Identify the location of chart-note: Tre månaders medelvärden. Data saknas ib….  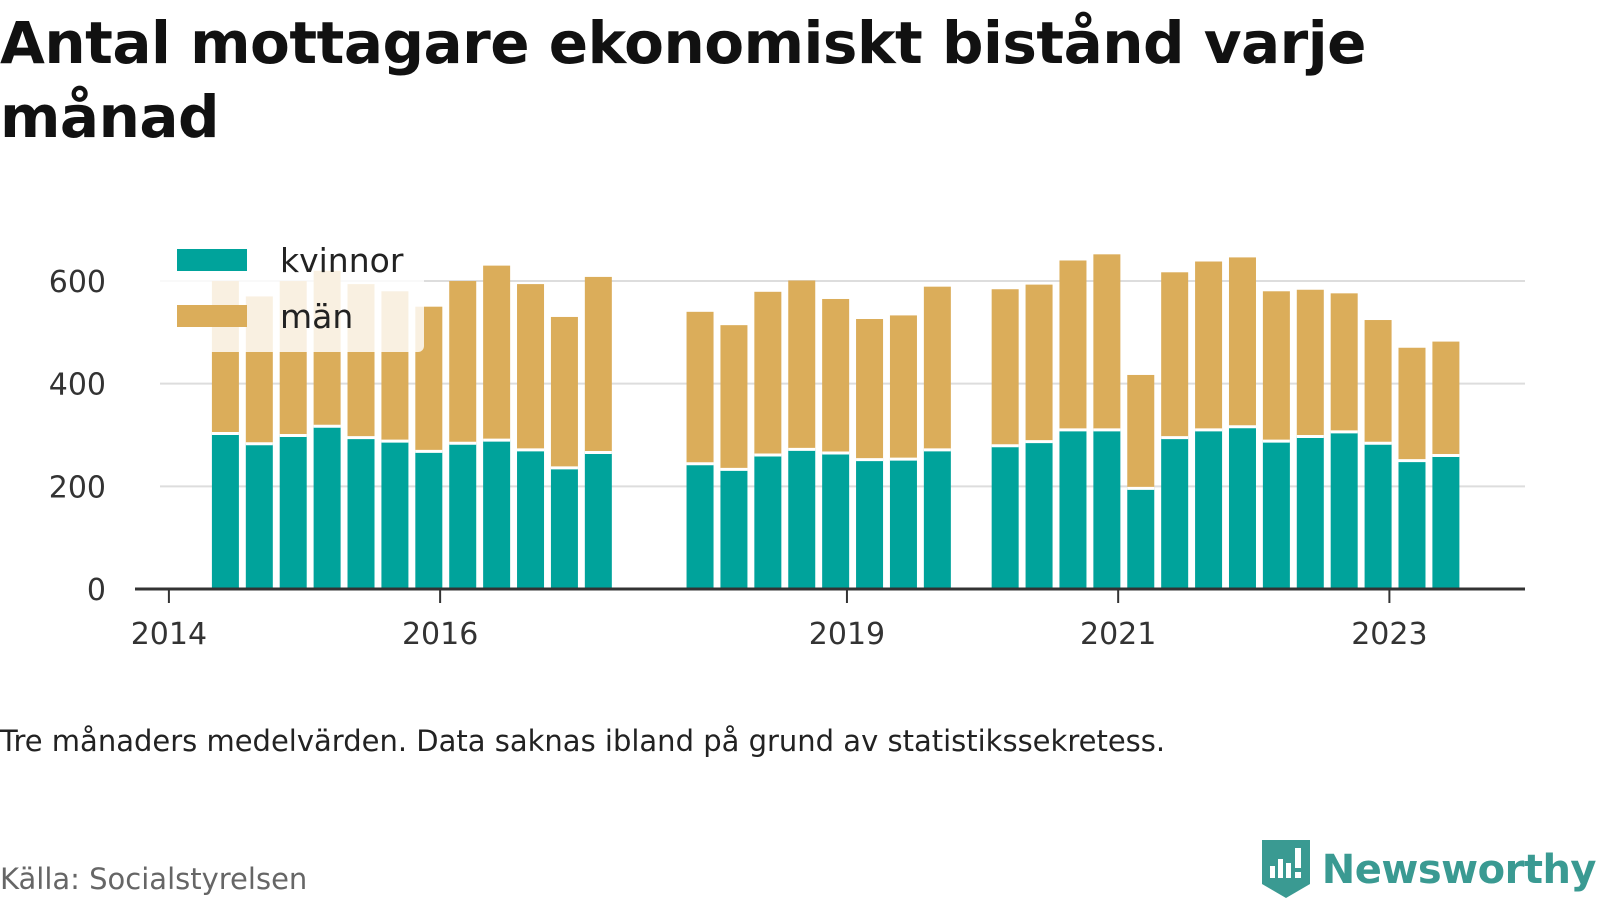
(583, 741).